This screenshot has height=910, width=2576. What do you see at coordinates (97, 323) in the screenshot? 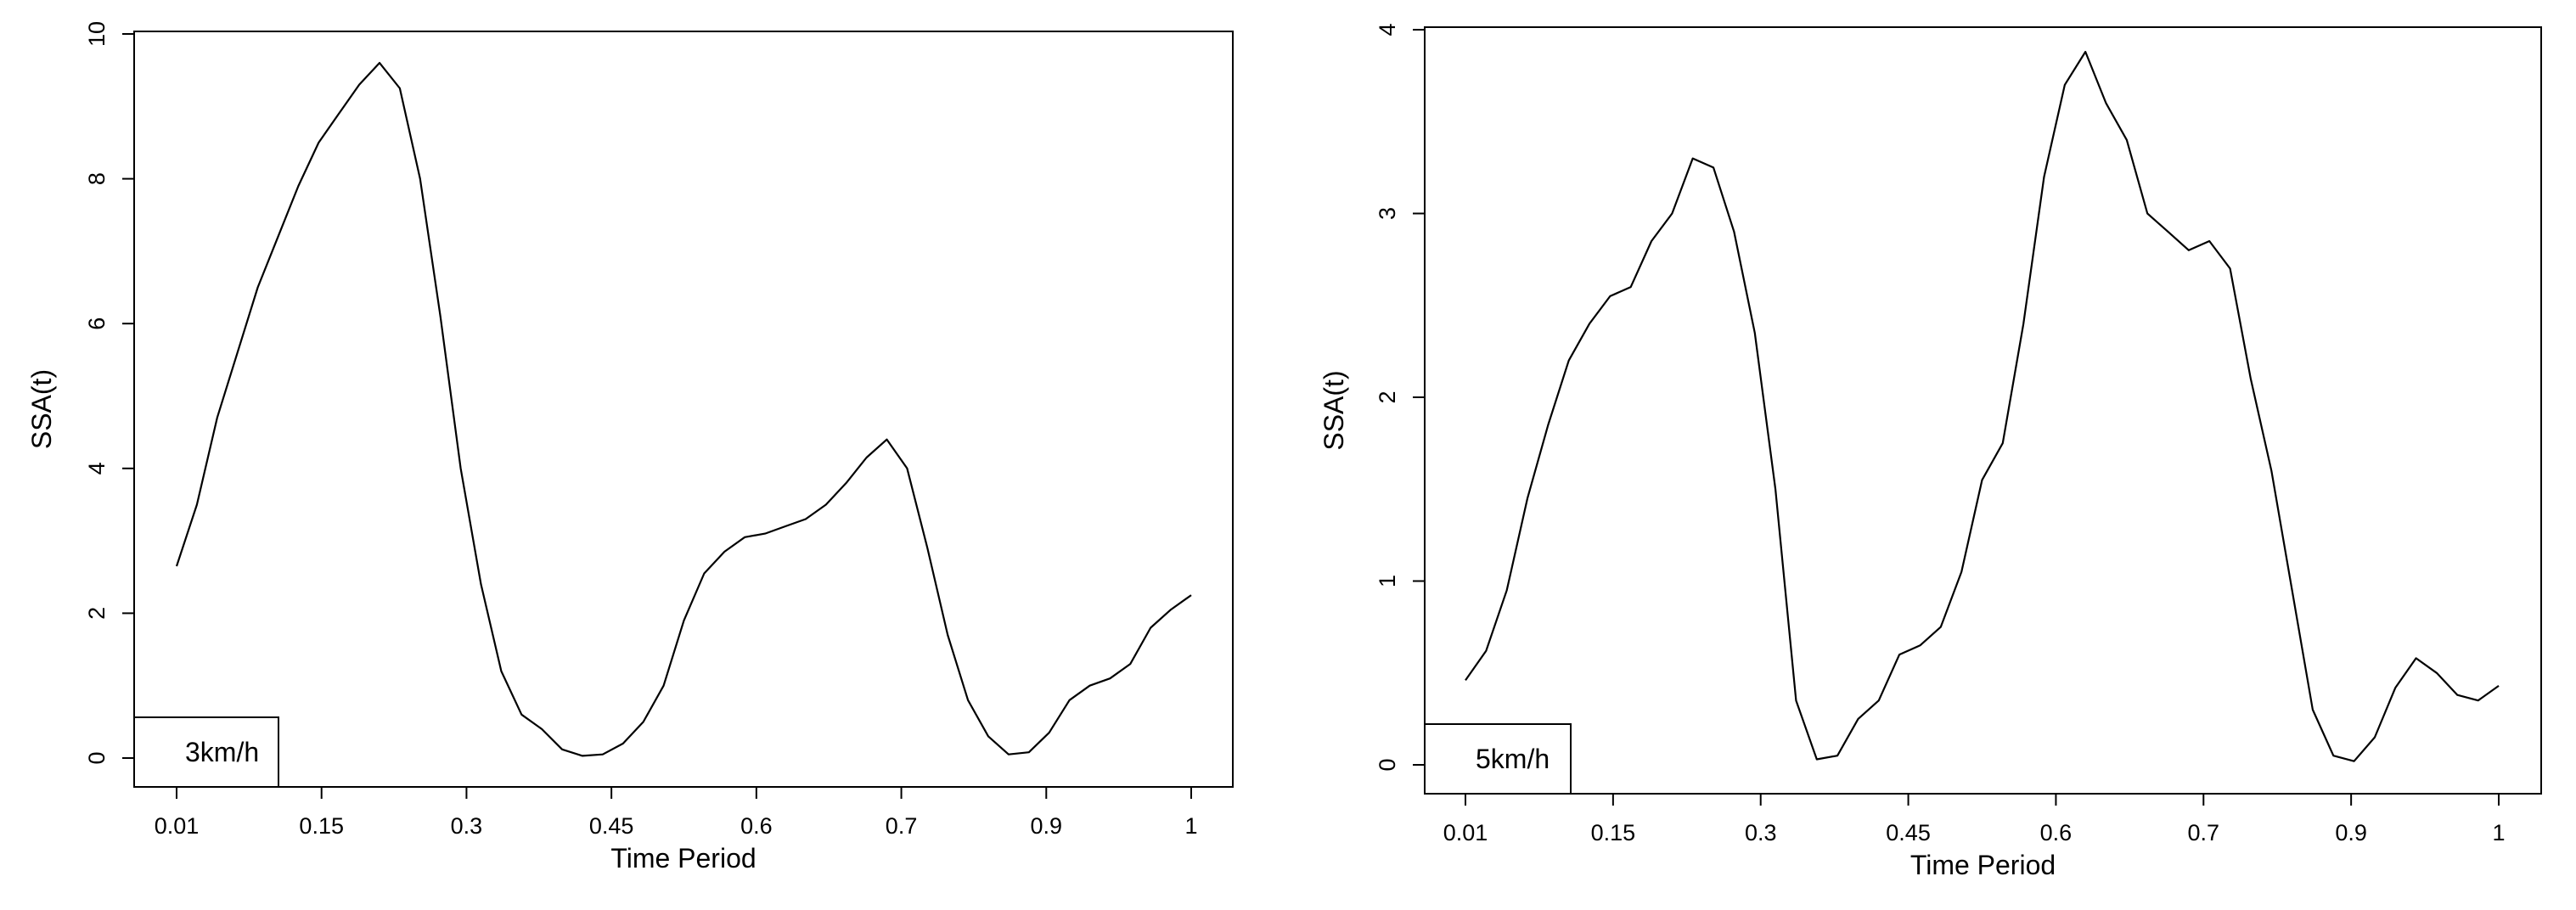
I see `y-tick-label: 6` at bounding box center [97, 323].